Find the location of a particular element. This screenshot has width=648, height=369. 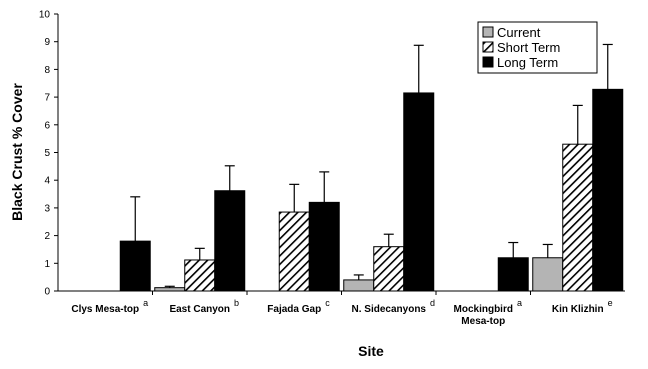

x-axis-title: Site is located at coordinates (371, 351).